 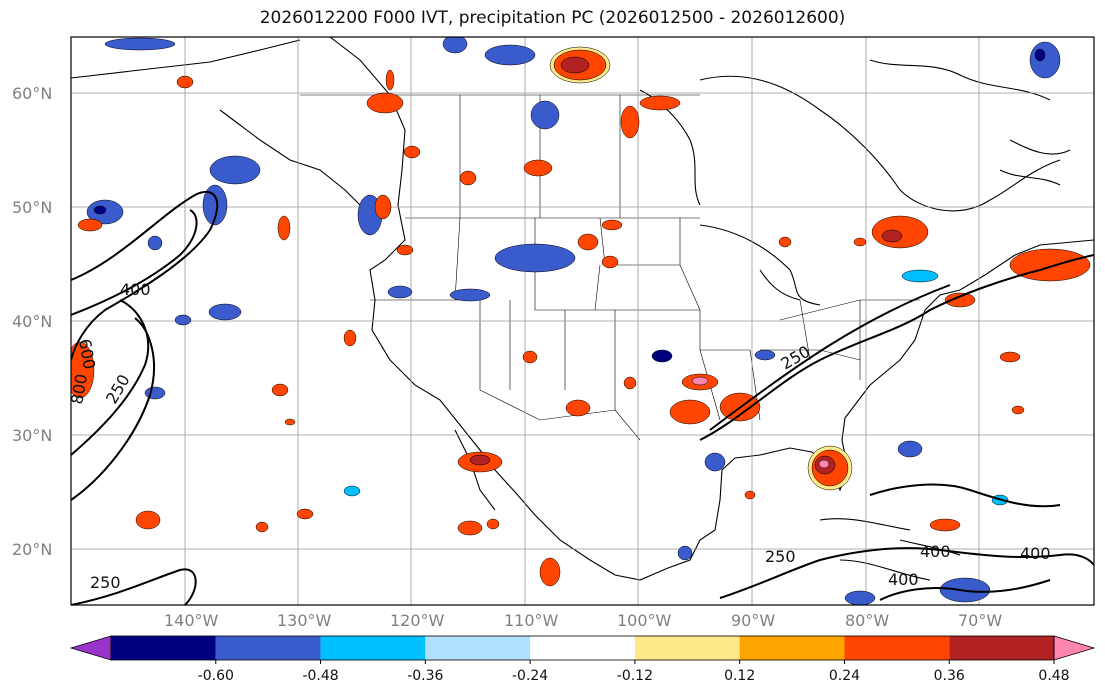 What do you see at coordinates (304, 620) in the screenshot?
I see `lon-label-130w: 130°W` at bounding box center [304, 620].